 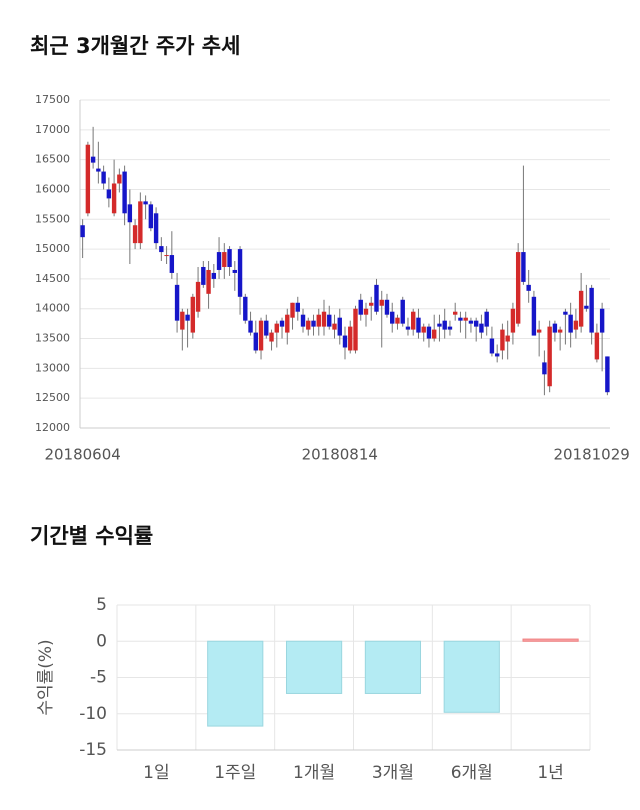 I want to click on x-tick-label: 6개월, so click(x=472, y=773).